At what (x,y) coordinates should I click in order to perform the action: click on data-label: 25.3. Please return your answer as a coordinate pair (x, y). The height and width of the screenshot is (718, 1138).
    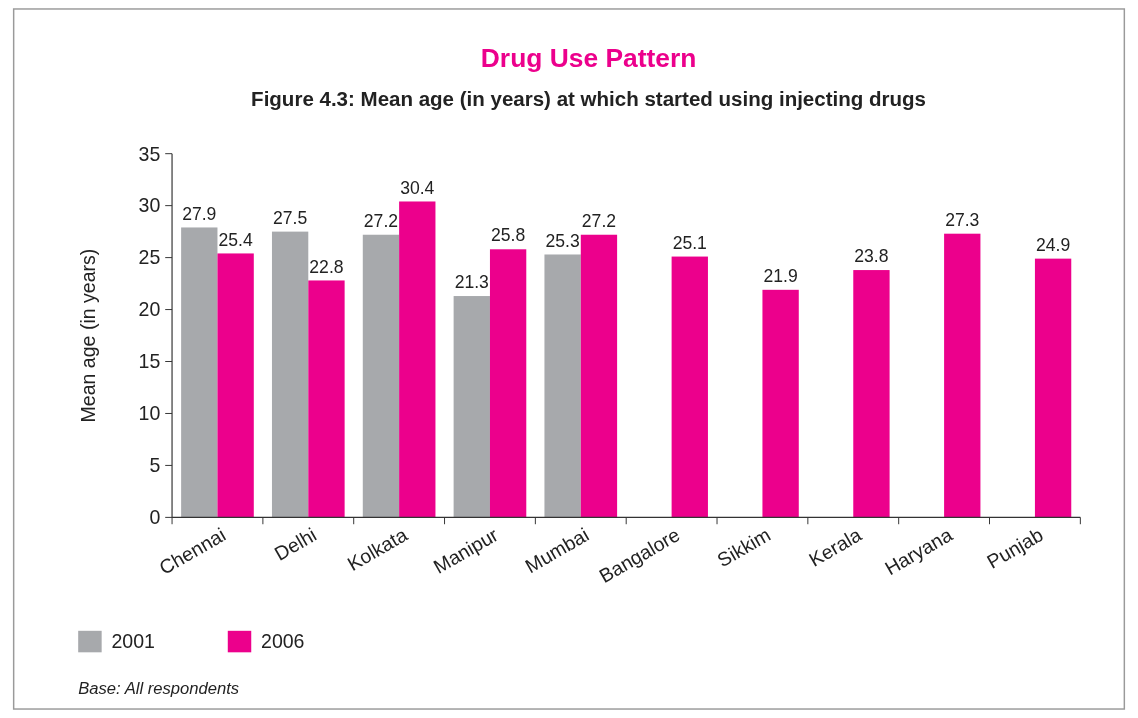
    Looking at the image, I should click on (562, 240).